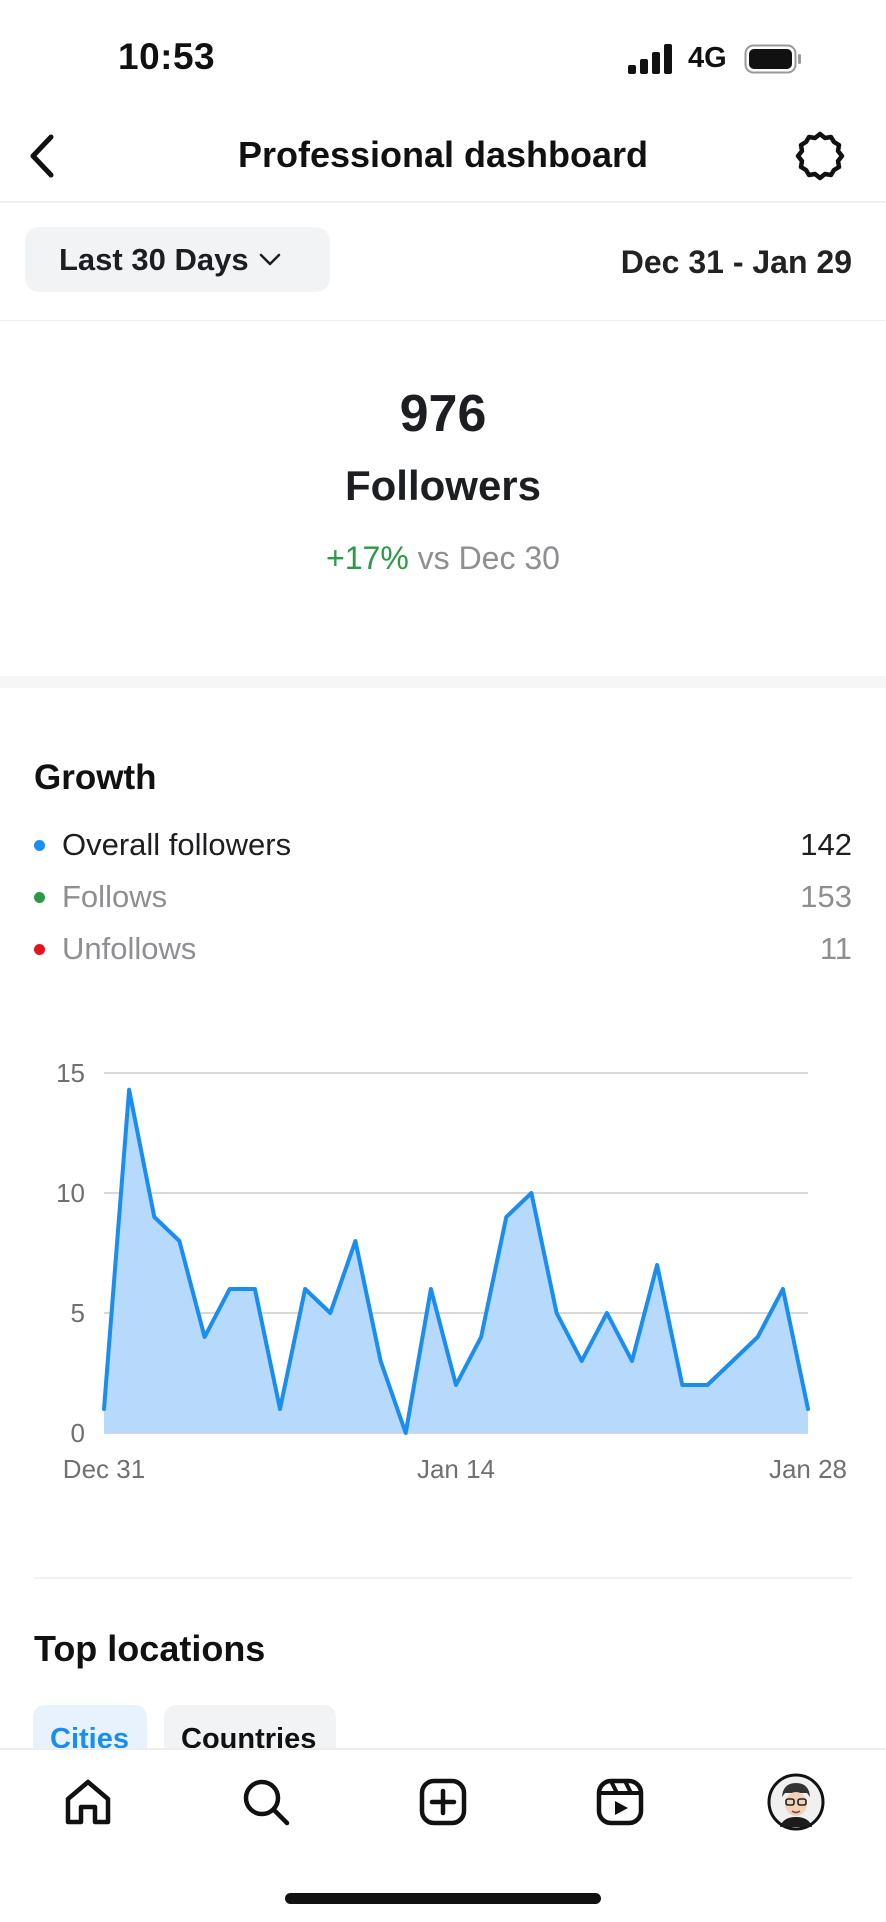 Image resolution: width=886 pixels, height=1922 pixels. What do you see at coordinates (443, 154) in the screenshot?
I see `page-title: Professional dashboard` at bounding box center [443, 154].